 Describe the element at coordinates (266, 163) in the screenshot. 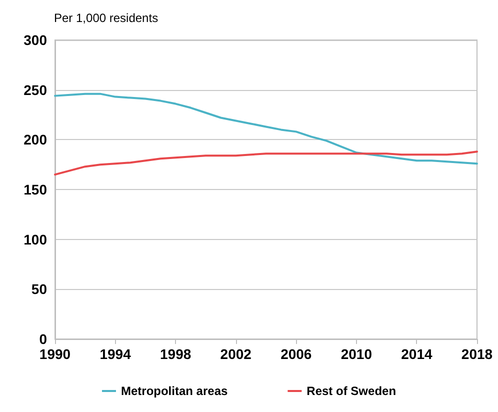

I see `line-series` at that location.